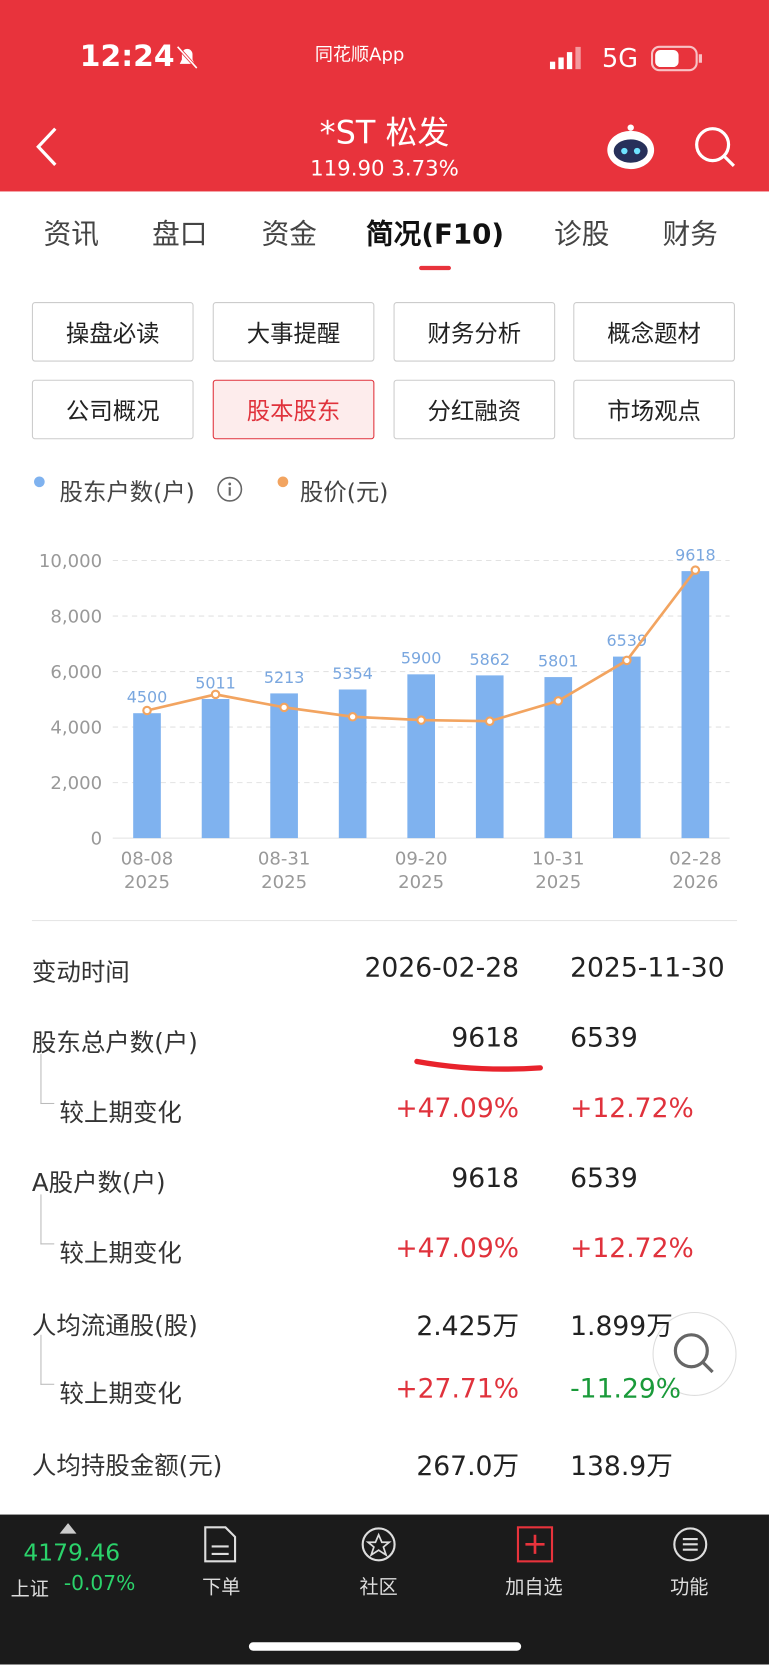 Image resolution: width=769 pixels, height=1665 pixels. Describe the element at coordinates (293, 409) in the screenshot. I see `filter-button: 股本股东` at that location.